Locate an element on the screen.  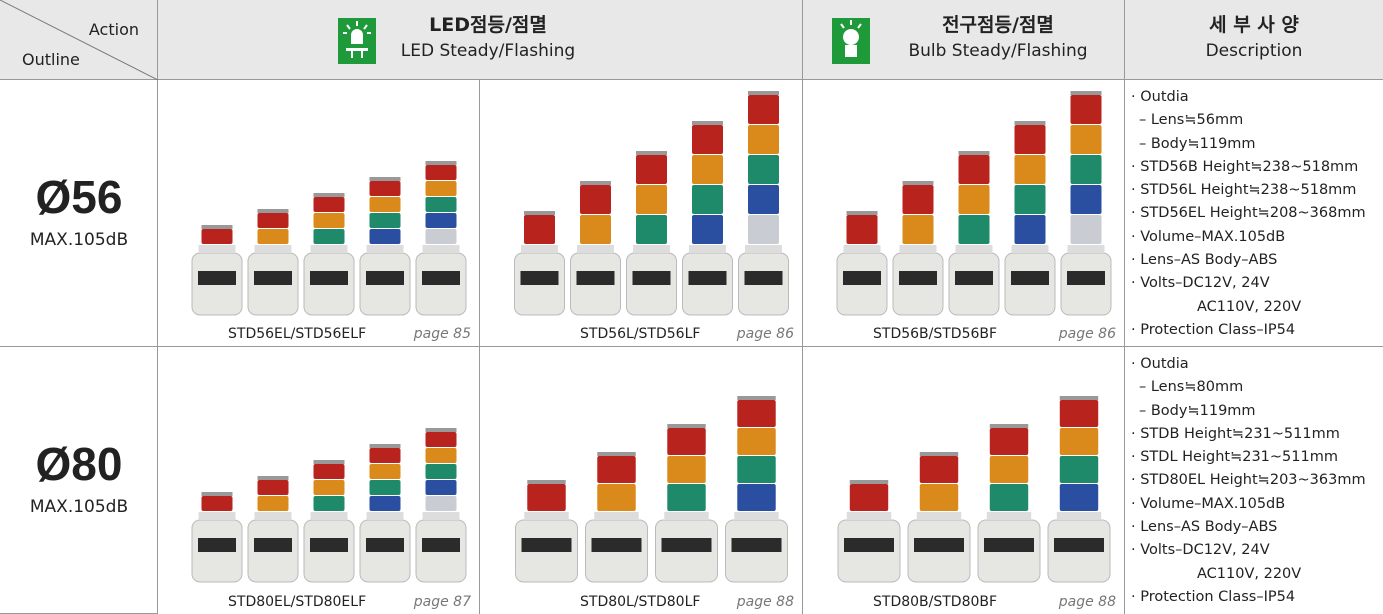
size-cell: Ø80 MAX.105dB is located at coordinates (79, 480).